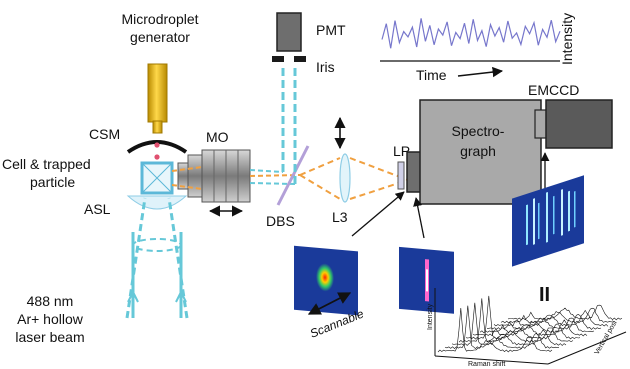  I want to click on dichroic-beam-splitter, so click(293, 175).